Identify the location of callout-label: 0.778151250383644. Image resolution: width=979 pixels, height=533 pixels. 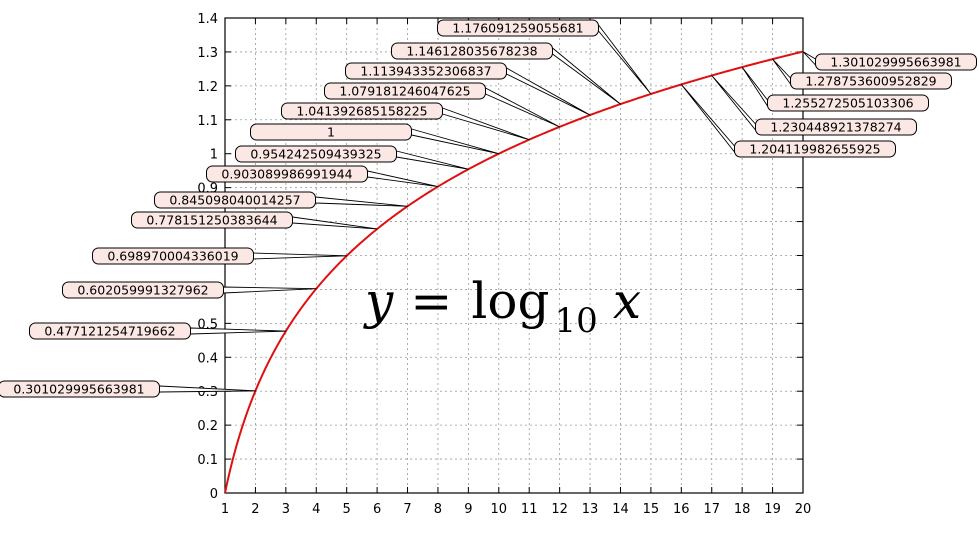
(211, 220).